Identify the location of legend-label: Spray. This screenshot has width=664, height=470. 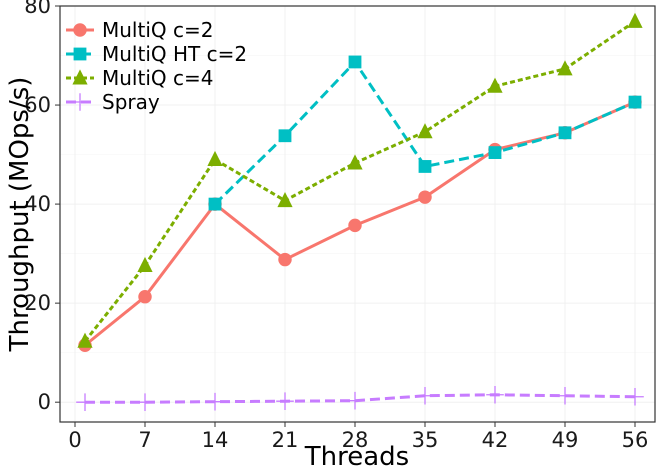
(131, 102).